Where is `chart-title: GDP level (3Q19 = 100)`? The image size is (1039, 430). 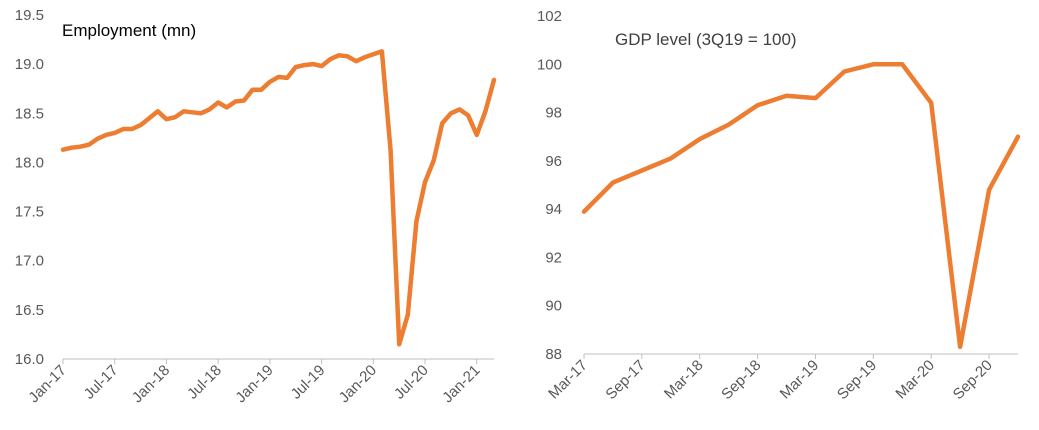
chart-title: GDP level (3Q19 = 100) is located at coordinates (706, 39).